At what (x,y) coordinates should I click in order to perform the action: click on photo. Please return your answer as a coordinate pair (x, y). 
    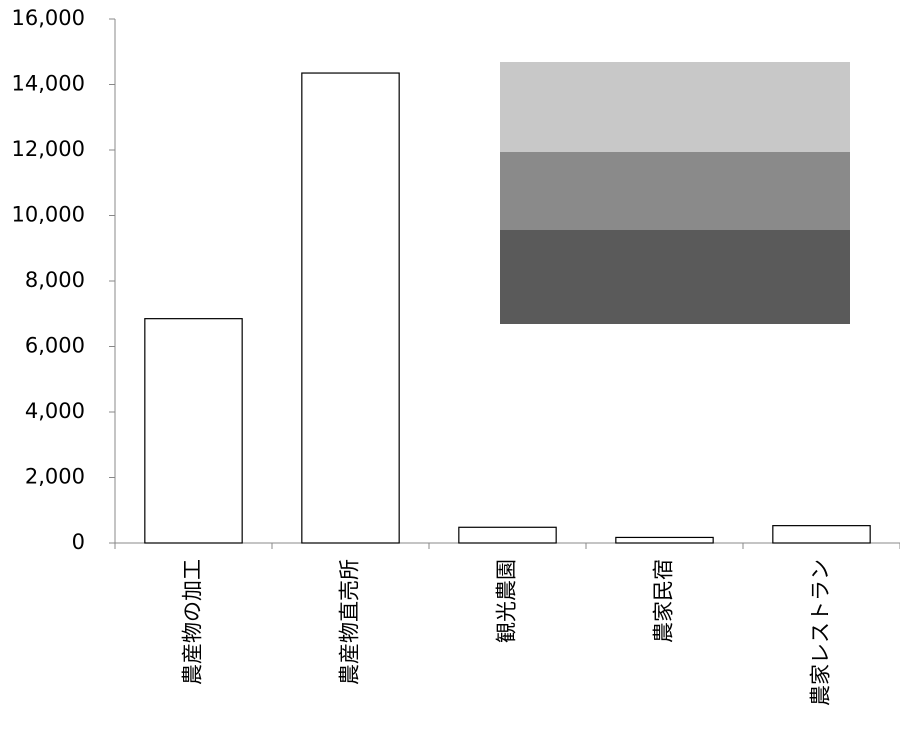
    Looking at the image, I should click on (675, 193).